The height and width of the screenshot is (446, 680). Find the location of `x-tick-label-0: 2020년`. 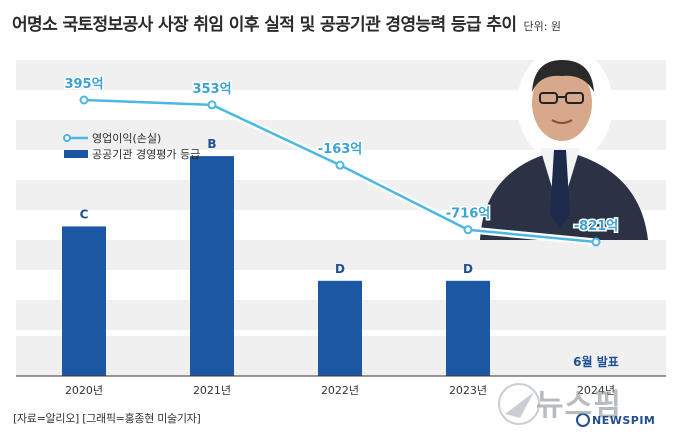

x-tick-label-0: 2020년 is located at coordinates (84, 390).